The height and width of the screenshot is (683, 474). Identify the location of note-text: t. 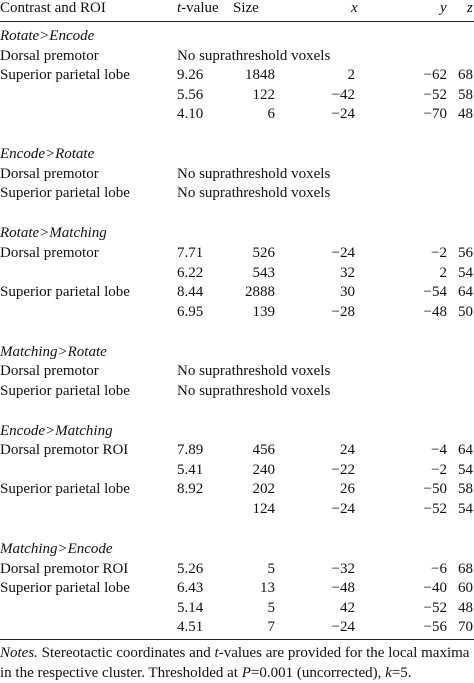
(216, 653).